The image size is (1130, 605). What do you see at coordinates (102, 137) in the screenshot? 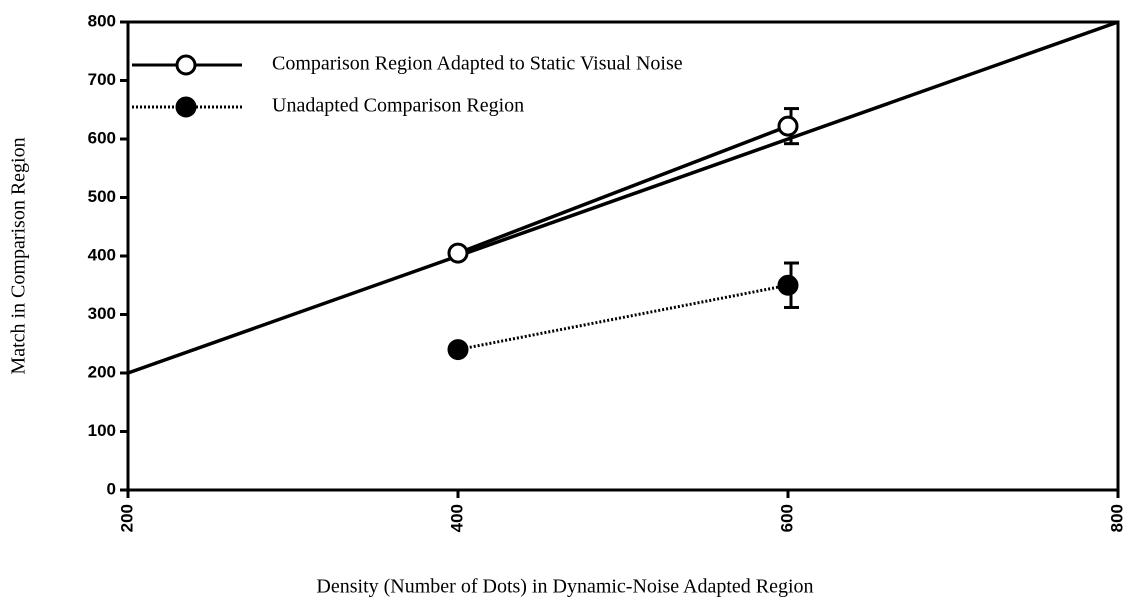
I see `y-tick-label: 600` at bounding box center [102, 137].